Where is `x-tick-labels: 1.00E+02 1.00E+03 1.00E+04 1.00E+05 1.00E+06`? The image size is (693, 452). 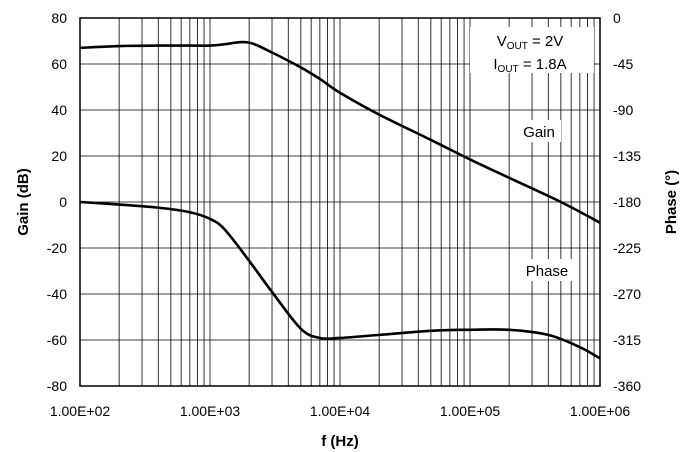
x-tick-labels: 1.00E+02 1.00E+03 1.00E+04 1.00E+05 1.00E+06 is located at coordinates (340, 411).